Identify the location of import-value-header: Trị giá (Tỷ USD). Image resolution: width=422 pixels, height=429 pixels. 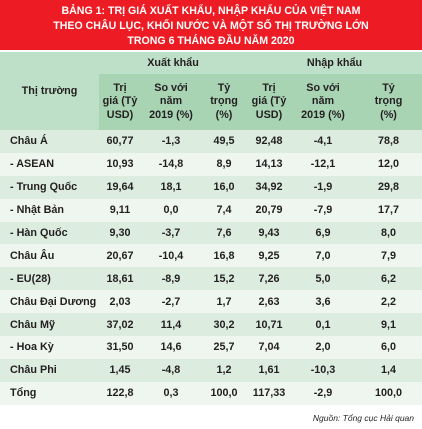
(269, 102).